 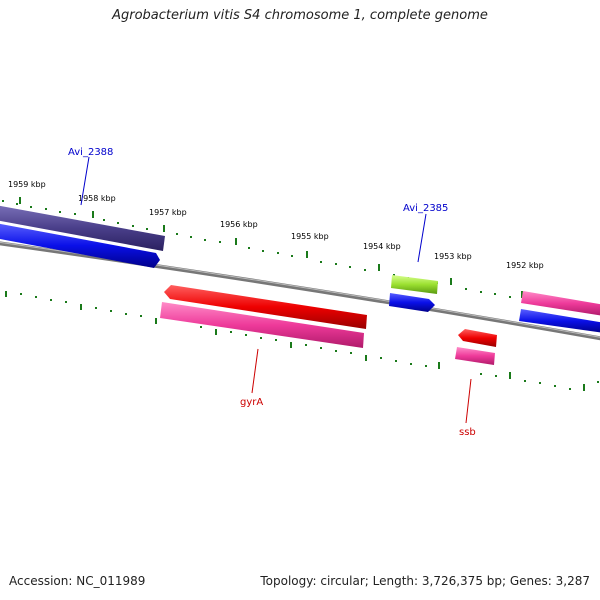 I want to click on tick-label-1956: 1956 kbp, so click(x=239, y=224).